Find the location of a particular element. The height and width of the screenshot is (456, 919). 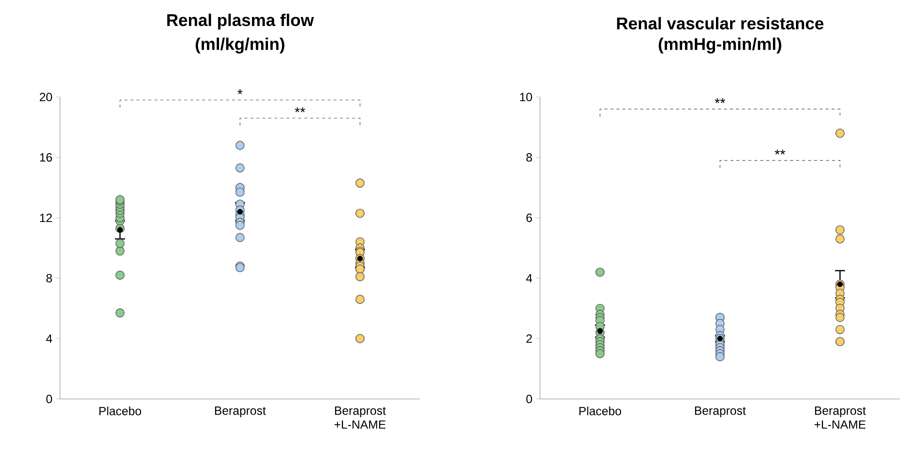

chart-subtitle: (mmHg-min/ml) is located at coordinates (720, 46).